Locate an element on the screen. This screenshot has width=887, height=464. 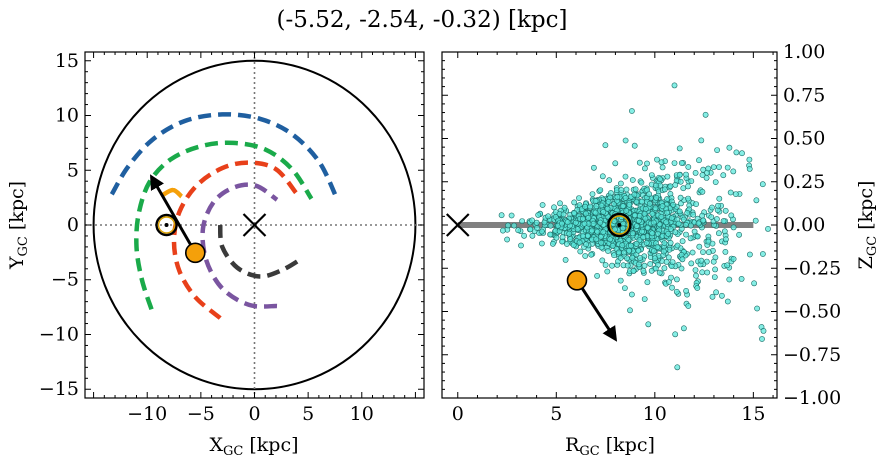
right-xtick-label: 0 is located at coordinates (458, 414).